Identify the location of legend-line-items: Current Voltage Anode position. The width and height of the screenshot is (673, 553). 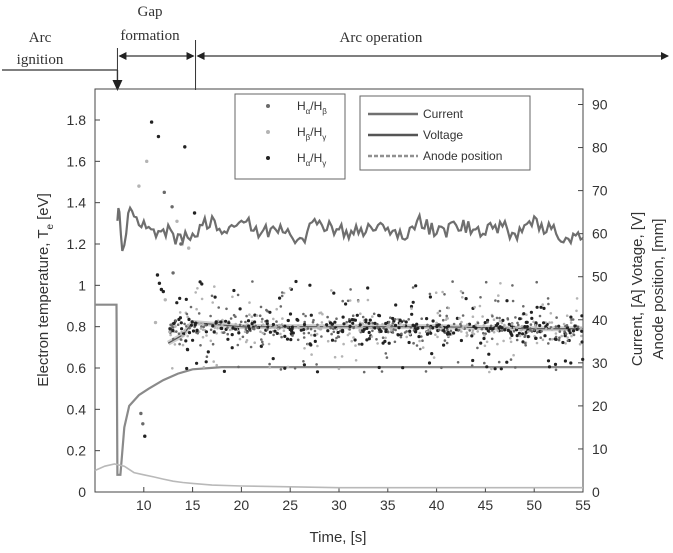
(435, 135).